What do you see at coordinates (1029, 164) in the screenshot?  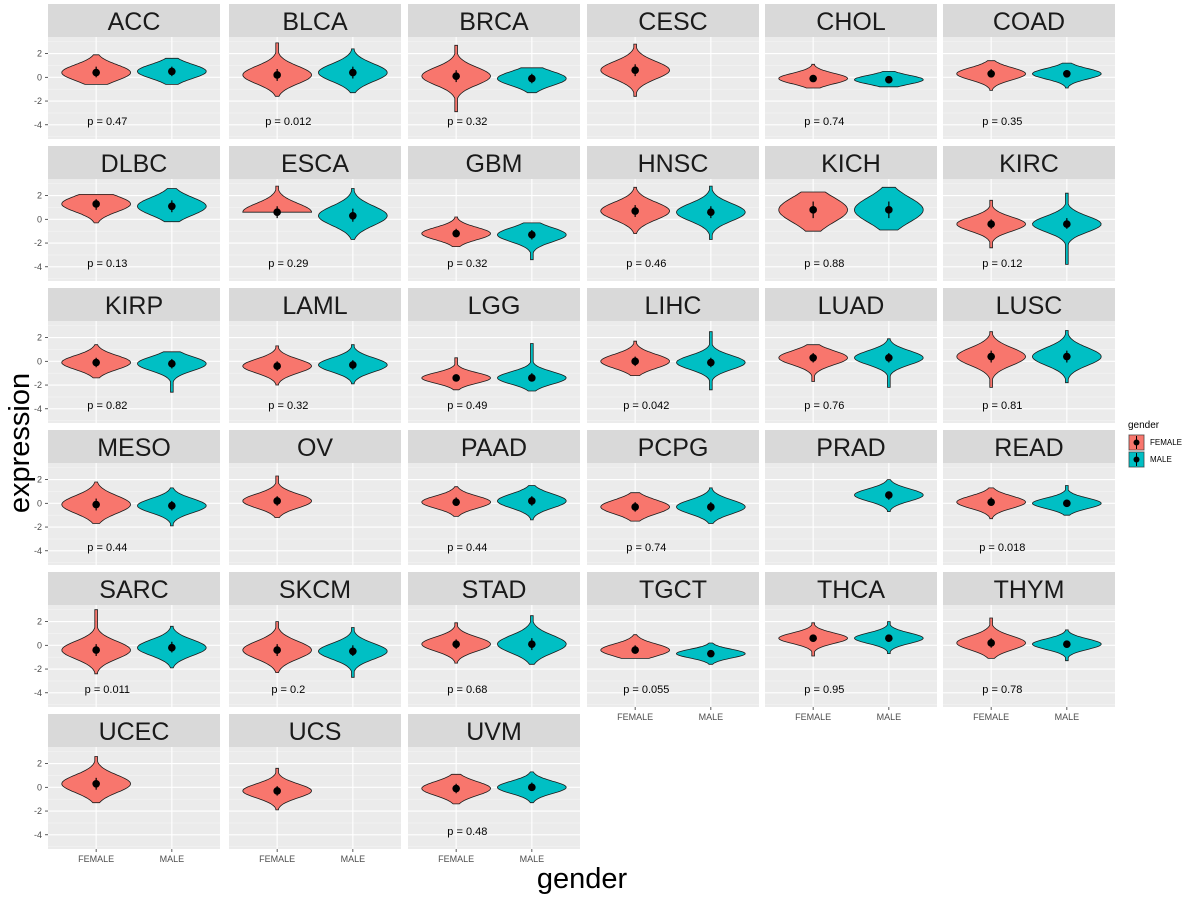 I see `panel-strip-label: KIRC` at bounding box center [1029, 164].